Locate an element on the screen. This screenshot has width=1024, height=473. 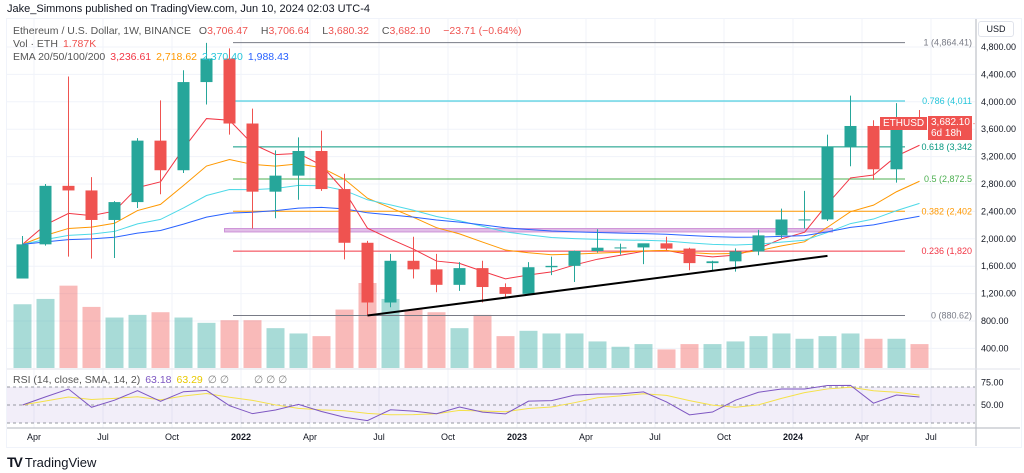
ohlc-high: H3,706.64 is located at coordinates (285, 31).